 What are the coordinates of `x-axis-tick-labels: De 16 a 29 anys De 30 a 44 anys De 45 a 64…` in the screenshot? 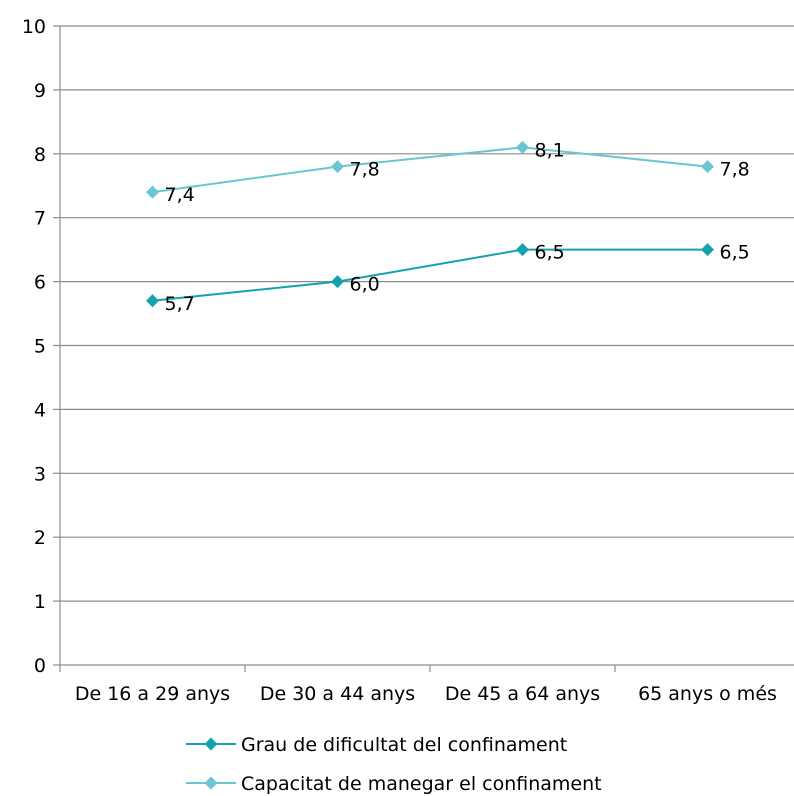 It's located at (426, 694).